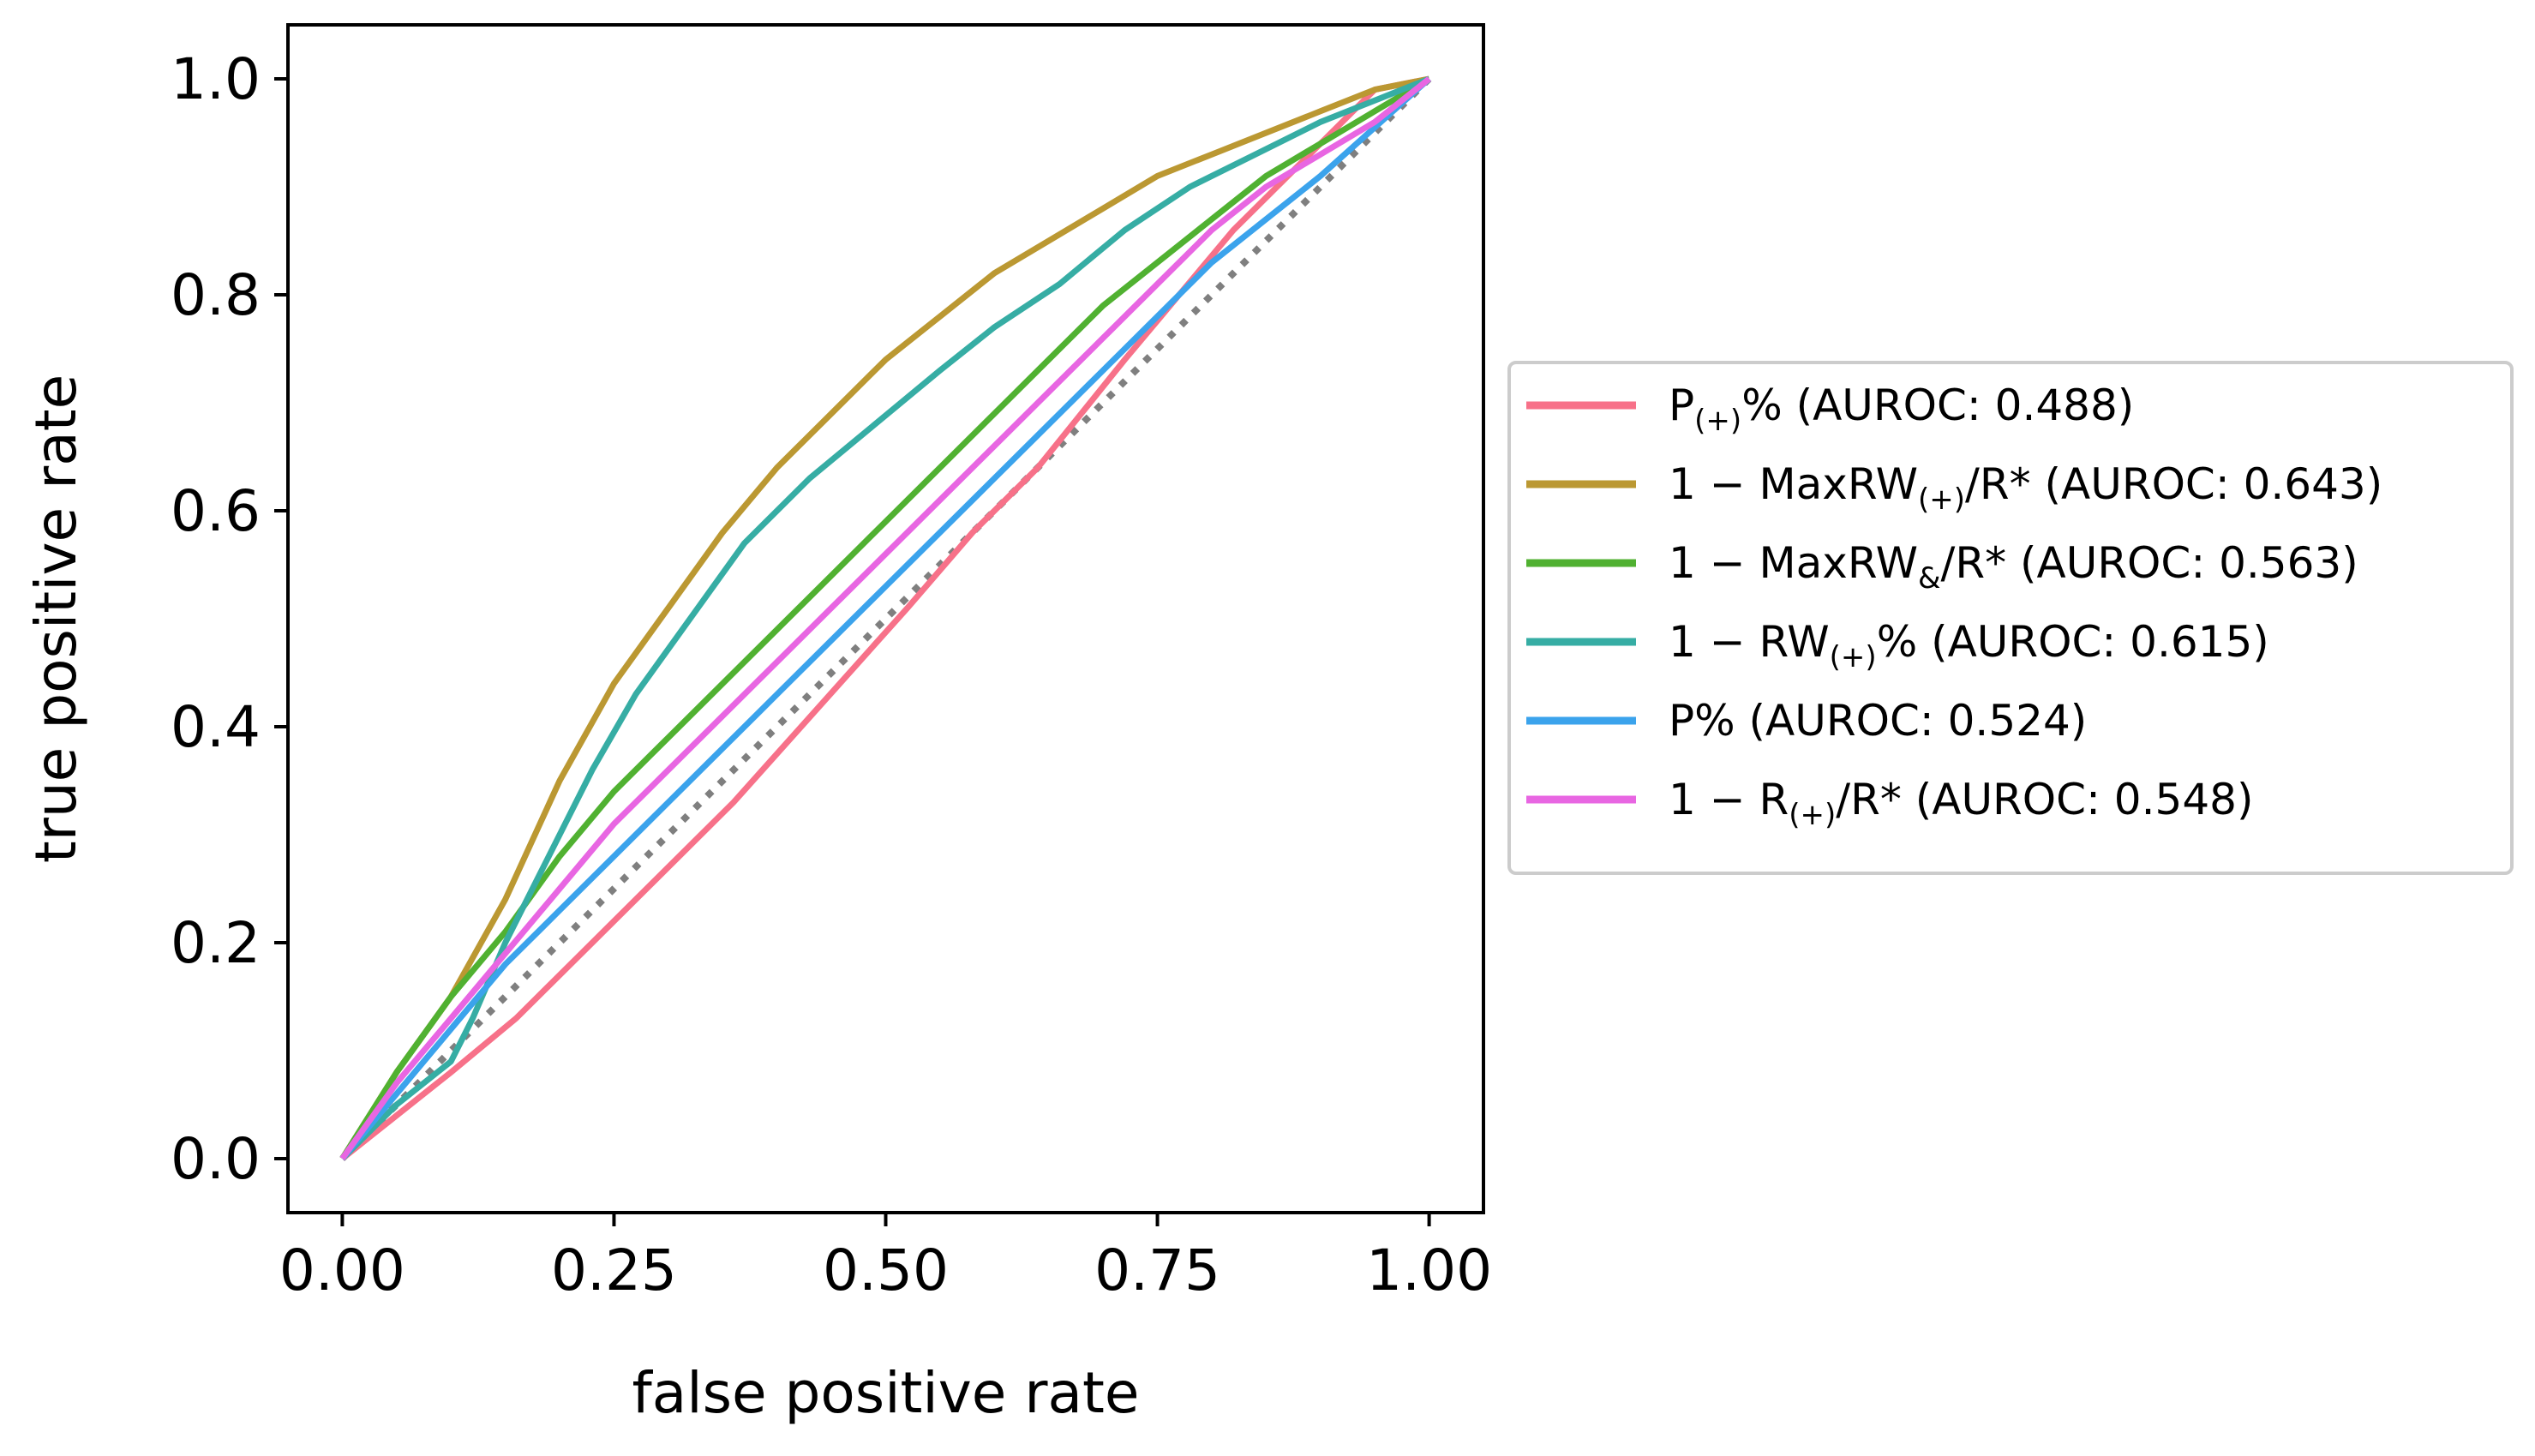  Describe the element at coordinates (1901, 409) in the screenshot. I see `legend-label: P(+)% (AUROC: 0.488)` at that location.